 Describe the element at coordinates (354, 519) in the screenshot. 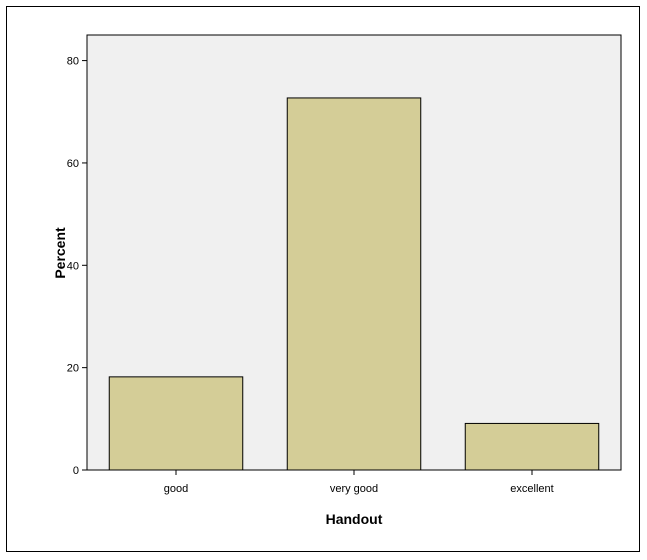

I see `x-axis-title: Handout` at that location.